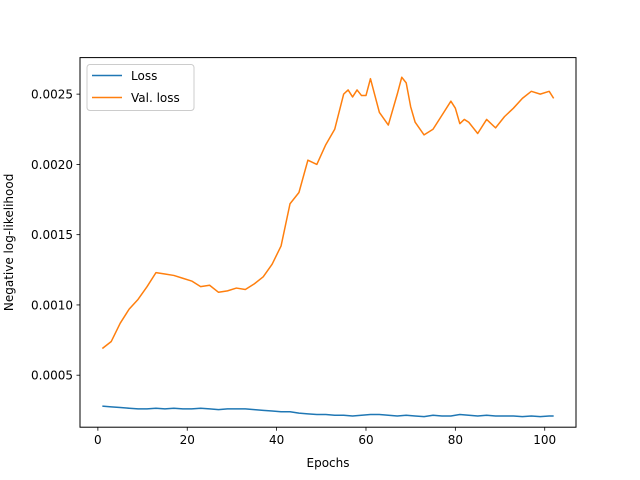 Image resolution: width=640 pixels, height=480 pixels. I want to click on x-tick-label: 60, so click(365, 440).